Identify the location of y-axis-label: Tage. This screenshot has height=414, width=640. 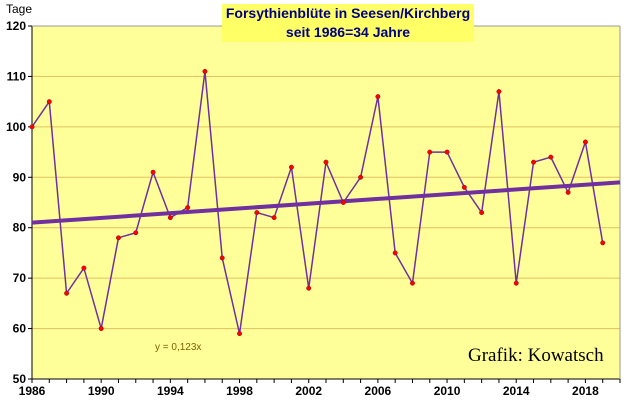
(19, 9).